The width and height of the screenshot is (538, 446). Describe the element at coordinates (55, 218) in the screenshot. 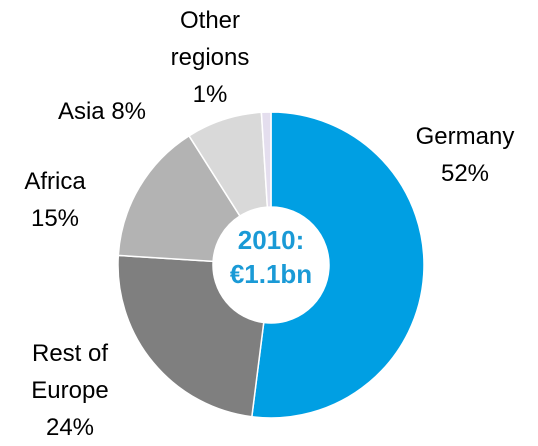

I see `value-label: 15%` at that location.